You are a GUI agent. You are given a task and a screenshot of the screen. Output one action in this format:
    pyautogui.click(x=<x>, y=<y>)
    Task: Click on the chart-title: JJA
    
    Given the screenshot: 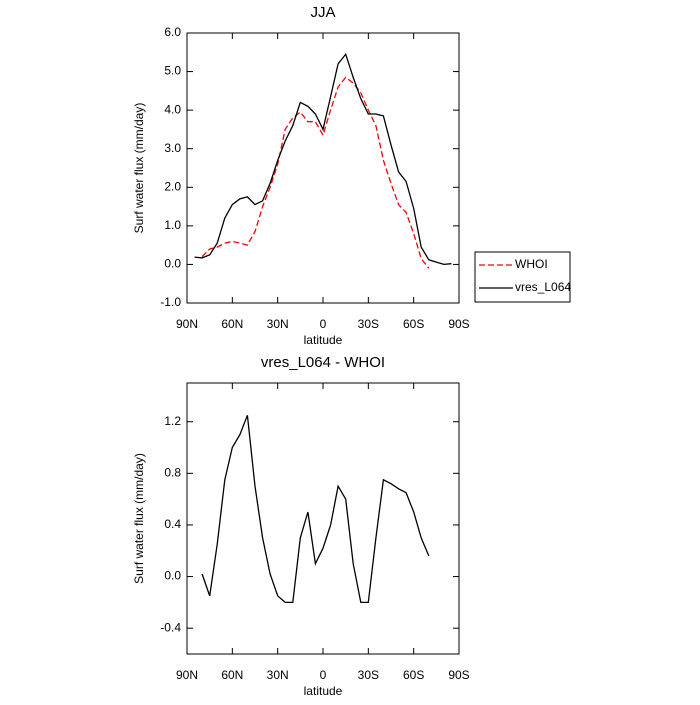 What is the action you would take?
    pyautogui.click(x=322, y=12)
    